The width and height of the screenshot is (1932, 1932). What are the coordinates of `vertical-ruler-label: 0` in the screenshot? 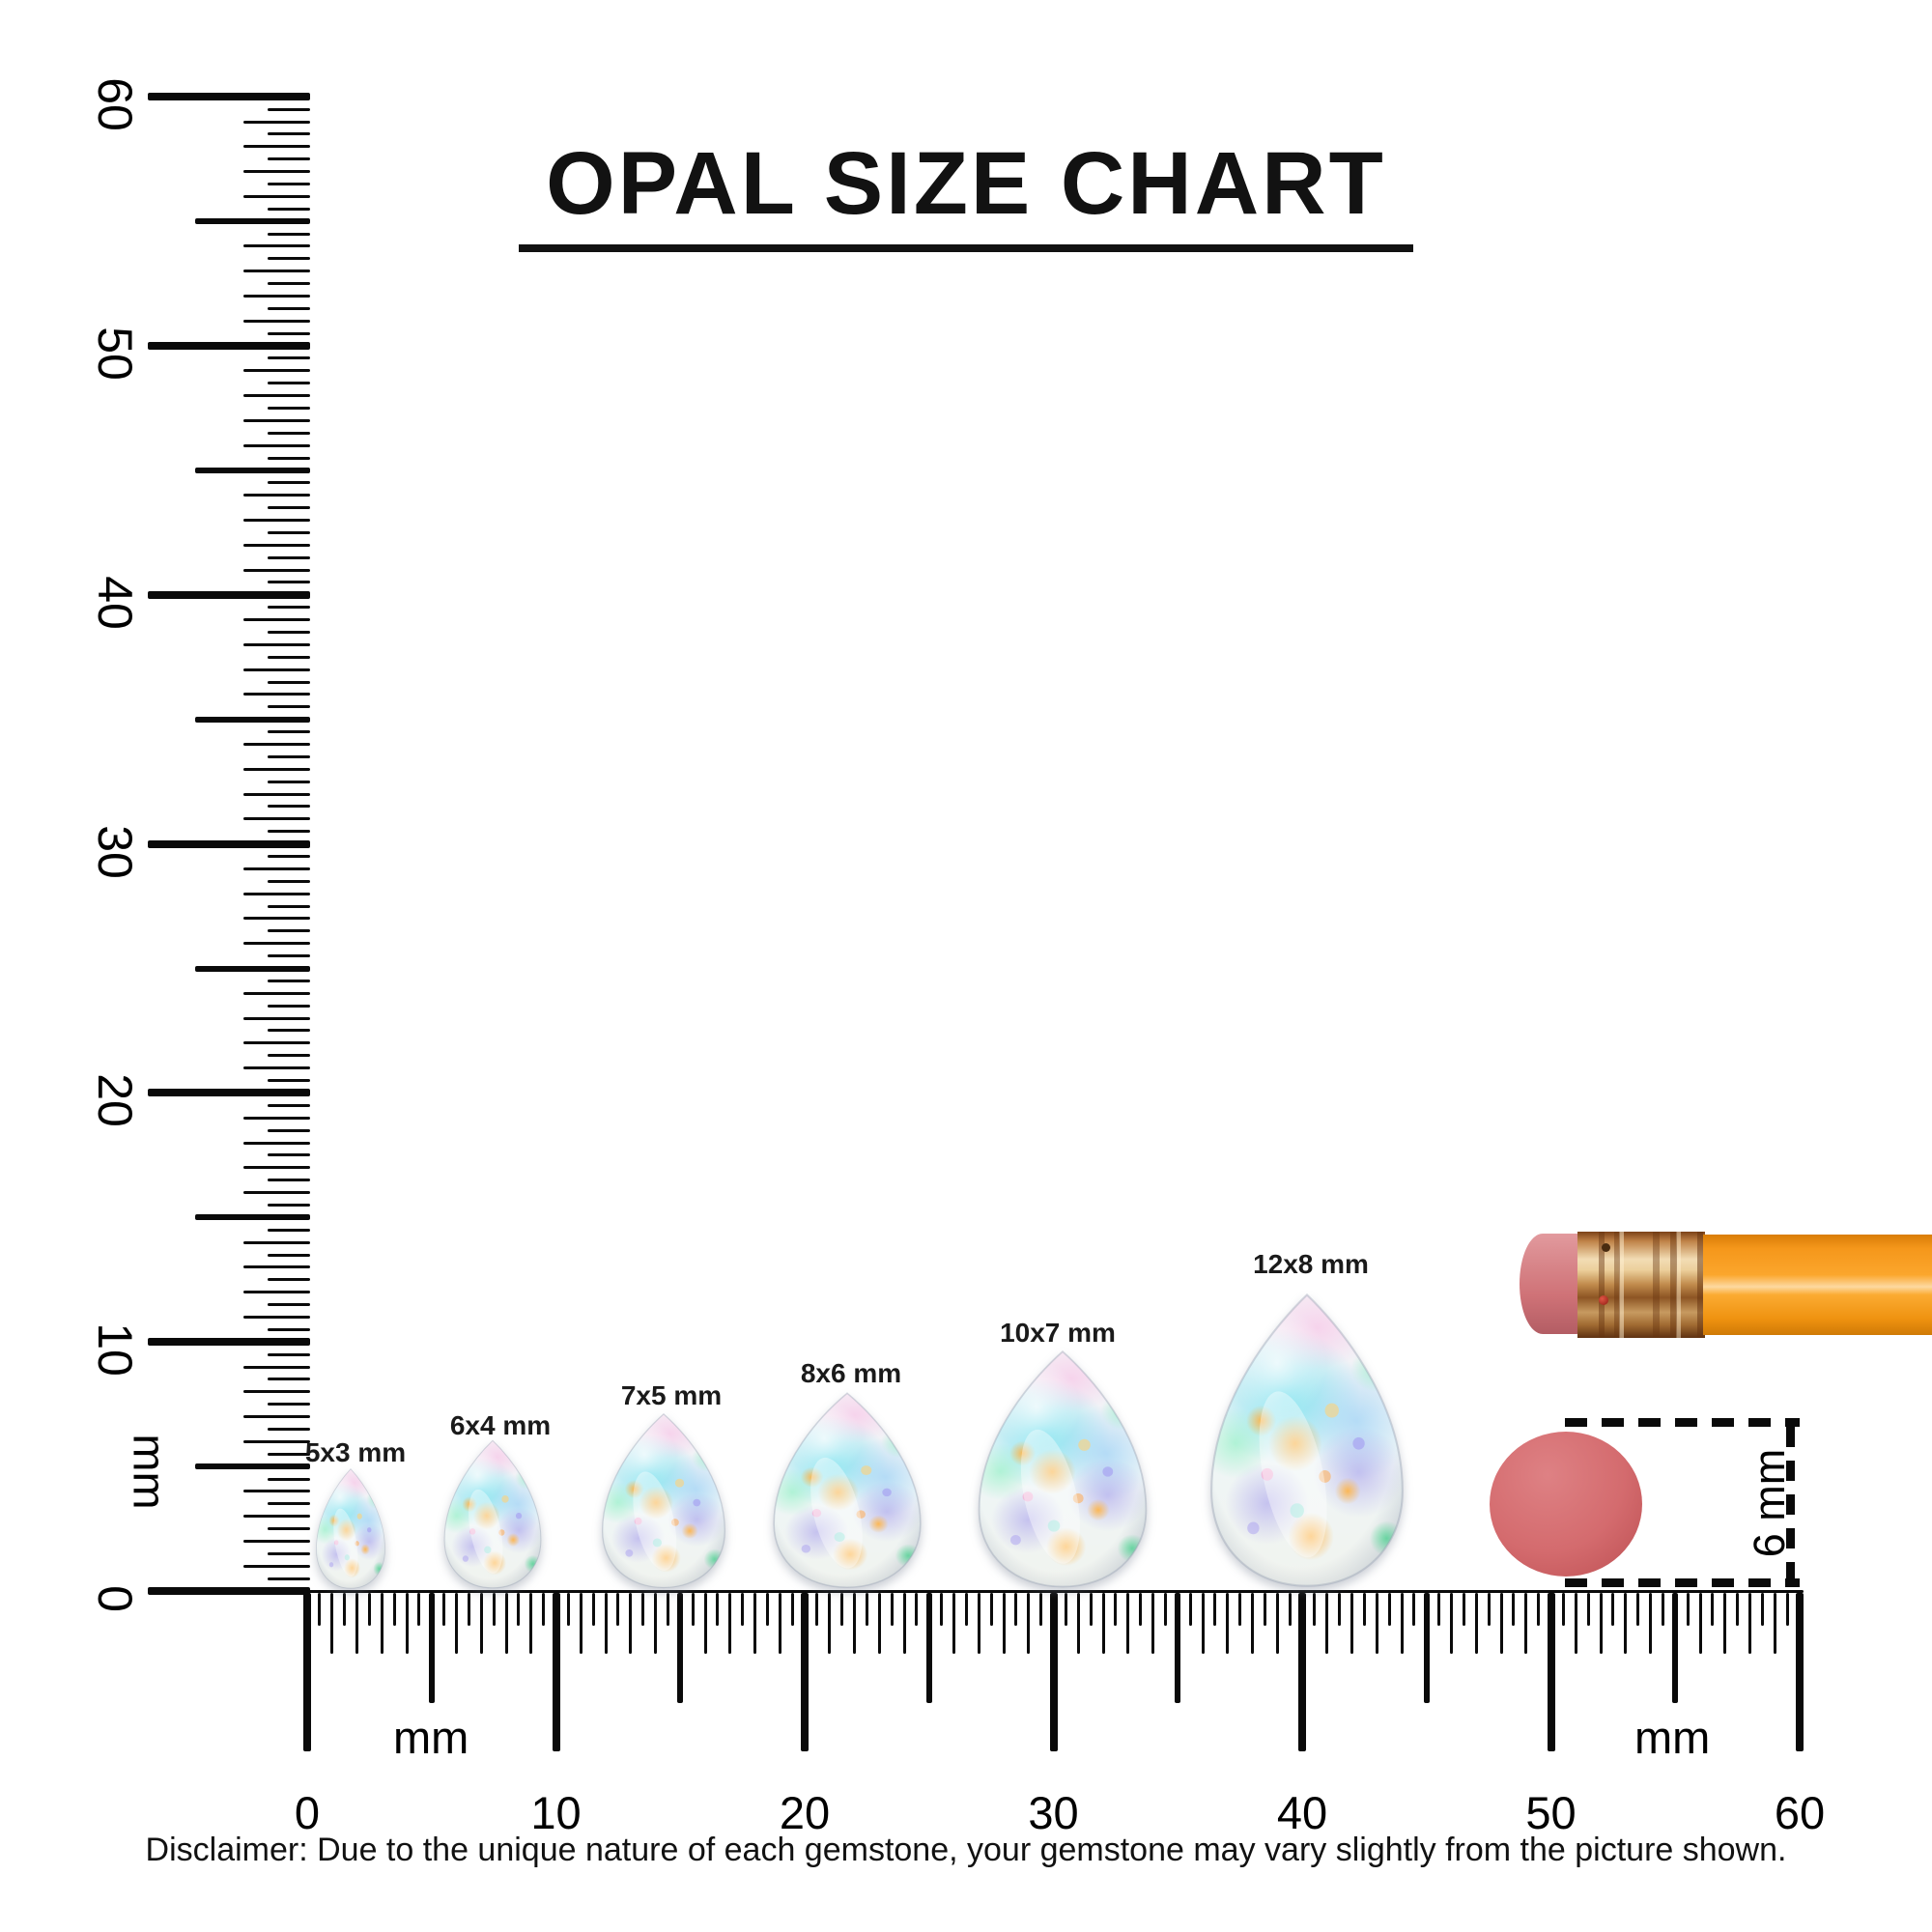 It's located at (115, 1598).